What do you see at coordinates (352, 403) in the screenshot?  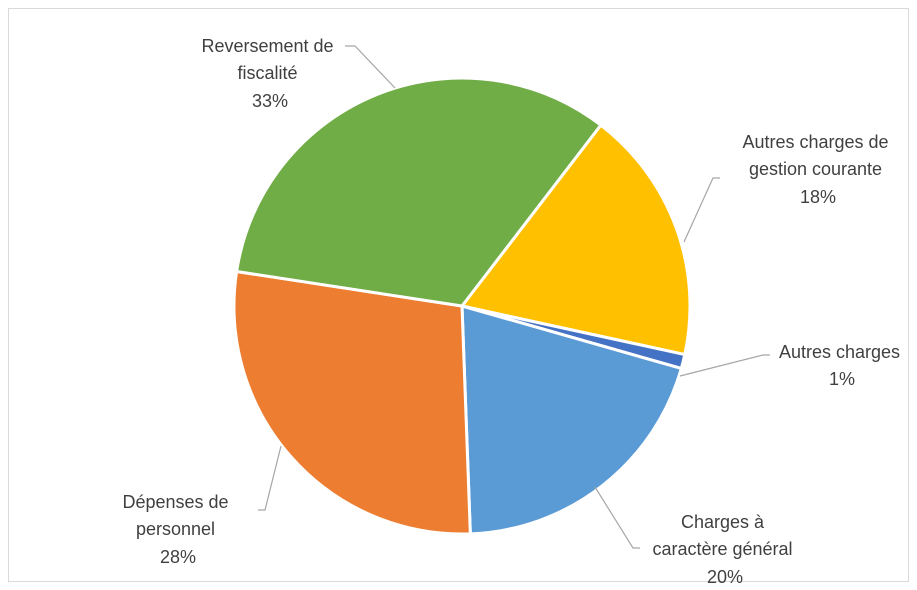 I see `slice-depenses-personnel` at bounding box center [352, 403].